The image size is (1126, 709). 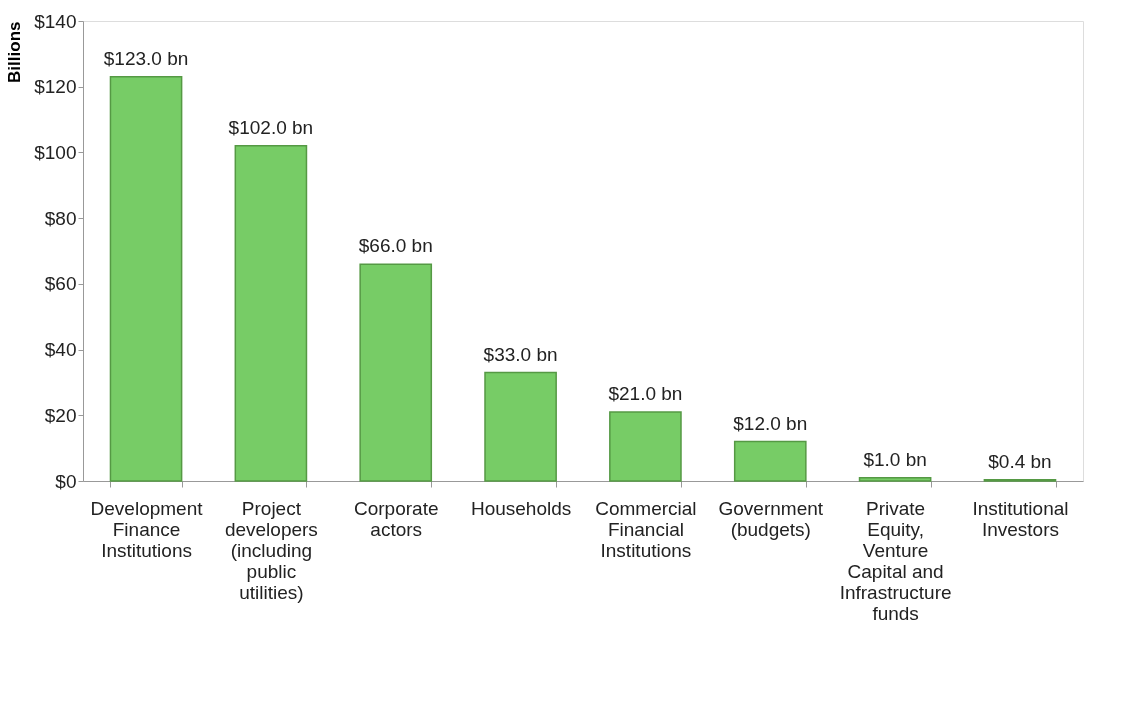 I want to click on data-label: $1.0 bn, so click(x=895, y=459).